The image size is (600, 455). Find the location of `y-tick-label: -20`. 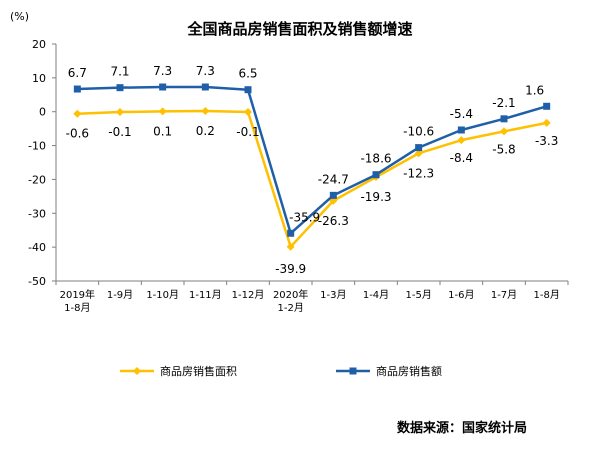

y-tick-label: -20 is located at coordinates (37, 179).